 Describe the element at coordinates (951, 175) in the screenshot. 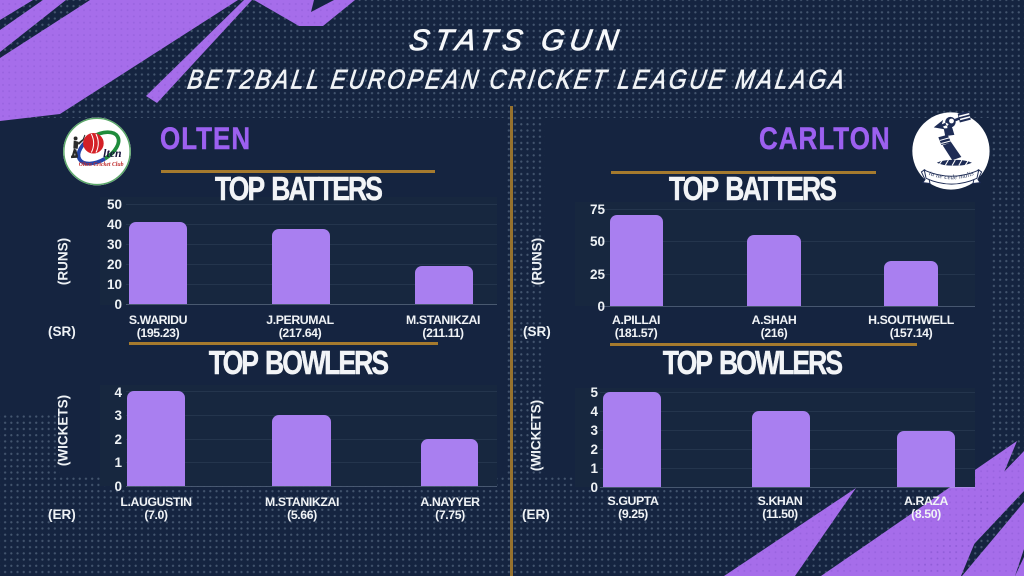

I see `svg-text: tu ne cede malis` at that location.